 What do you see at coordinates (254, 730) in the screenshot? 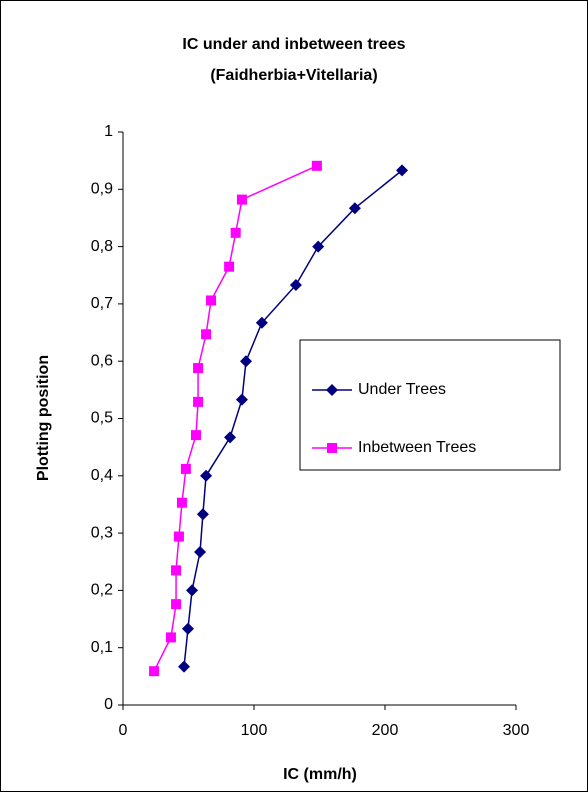
I see `x-tick-label: 100` at bounding box center [254, 730].